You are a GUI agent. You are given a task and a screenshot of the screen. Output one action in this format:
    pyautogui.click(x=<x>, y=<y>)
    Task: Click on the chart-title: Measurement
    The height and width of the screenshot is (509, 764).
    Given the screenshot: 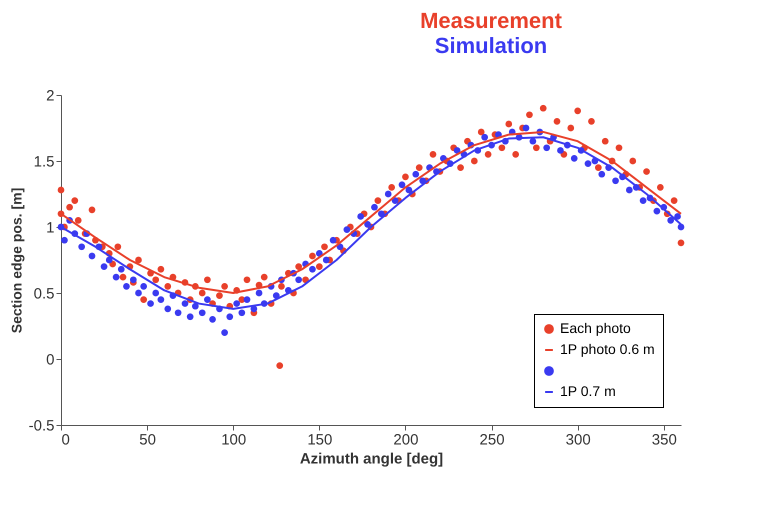 What is the action you would take?
    pyautogui.click(x=491, y=20)
    